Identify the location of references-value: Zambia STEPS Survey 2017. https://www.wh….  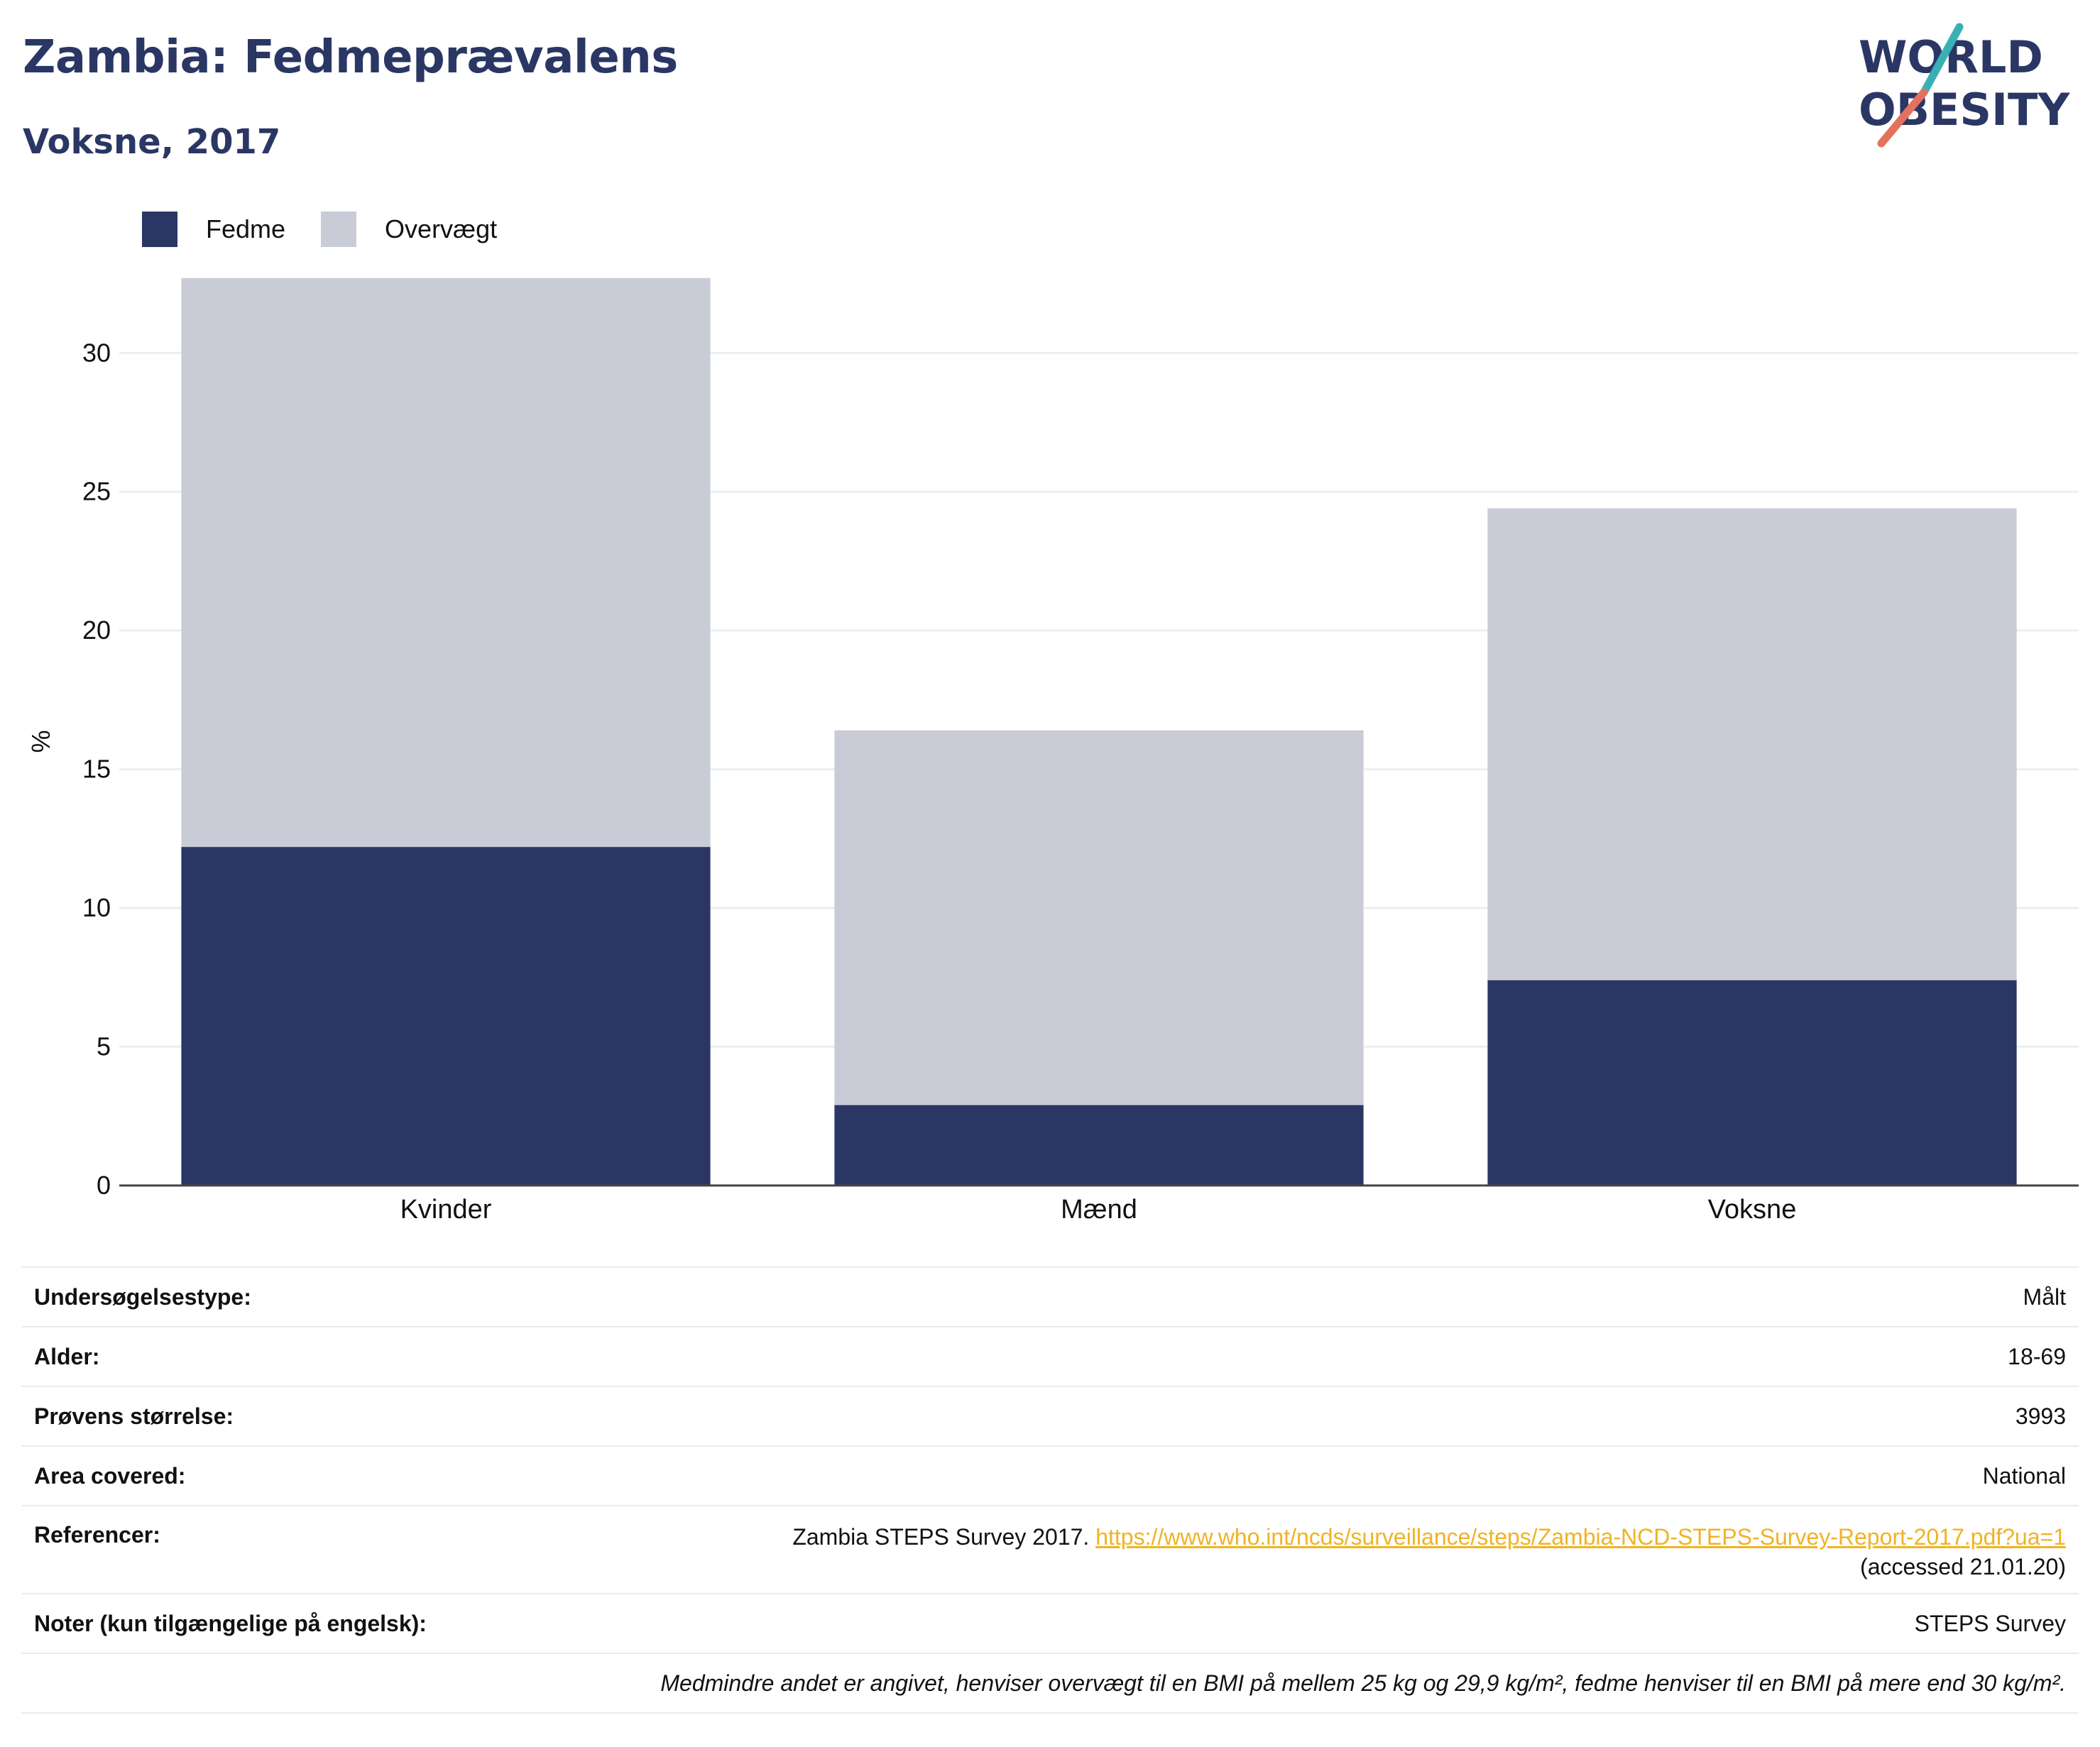
(1429, 1552).